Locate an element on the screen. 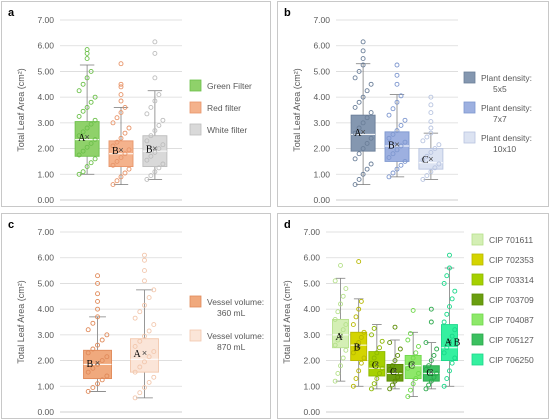 The image size is (550, 420). significance-letter: A is located at coordinates (82, 138).